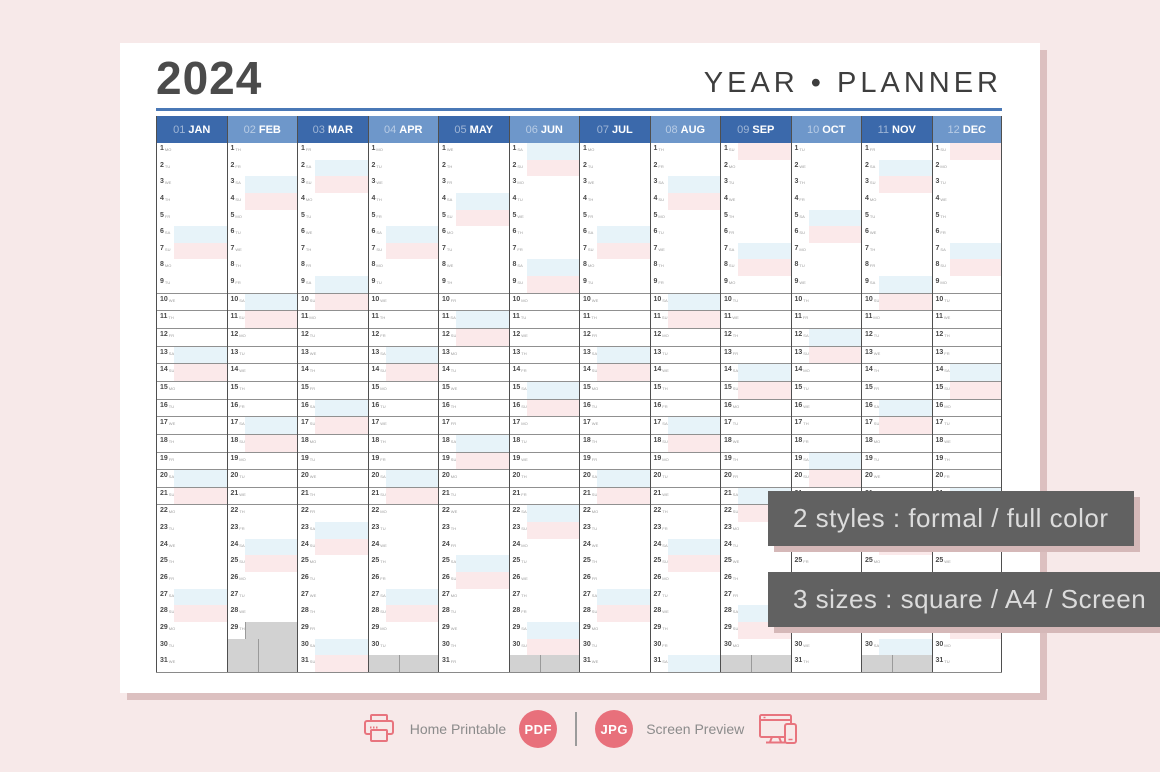 This screenshot has height=772, width=1160. I want to click on day-number: 14, so click(234, 370).